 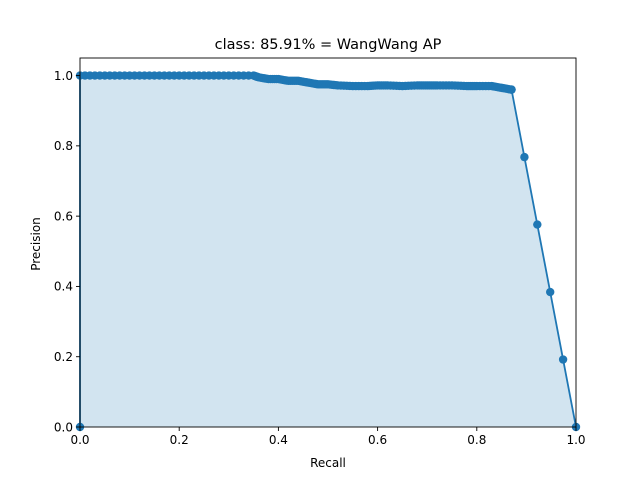 What do you see at coordinates (377, 440) in the screenshot?
I see `x-tick-label: 0.6` at bounding box center [377, 440].